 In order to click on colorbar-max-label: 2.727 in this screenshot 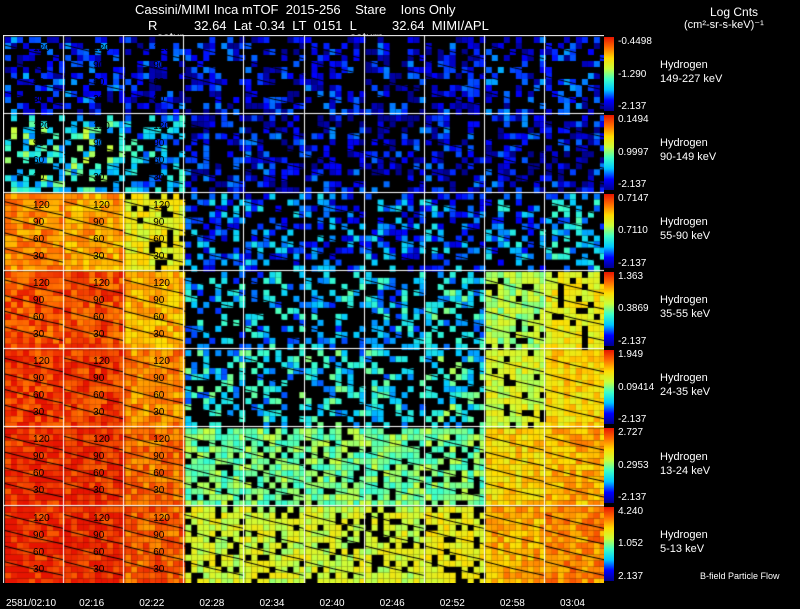, I will do `click(631, 433)`.